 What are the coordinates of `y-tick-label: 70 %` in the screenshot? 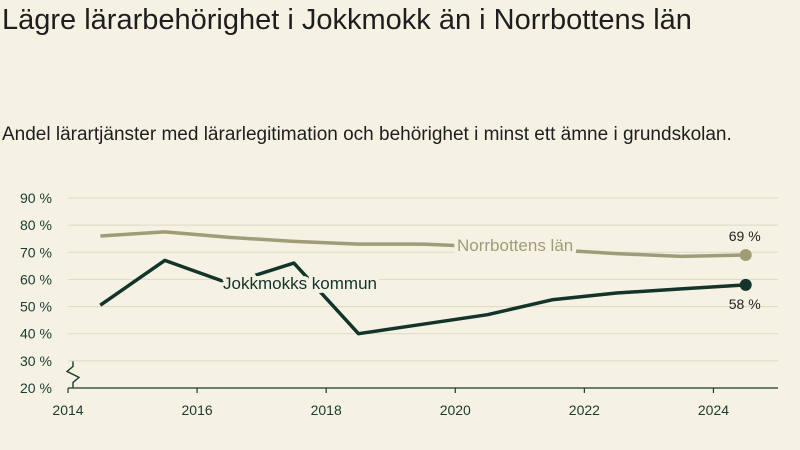 It's located at (36, 252).